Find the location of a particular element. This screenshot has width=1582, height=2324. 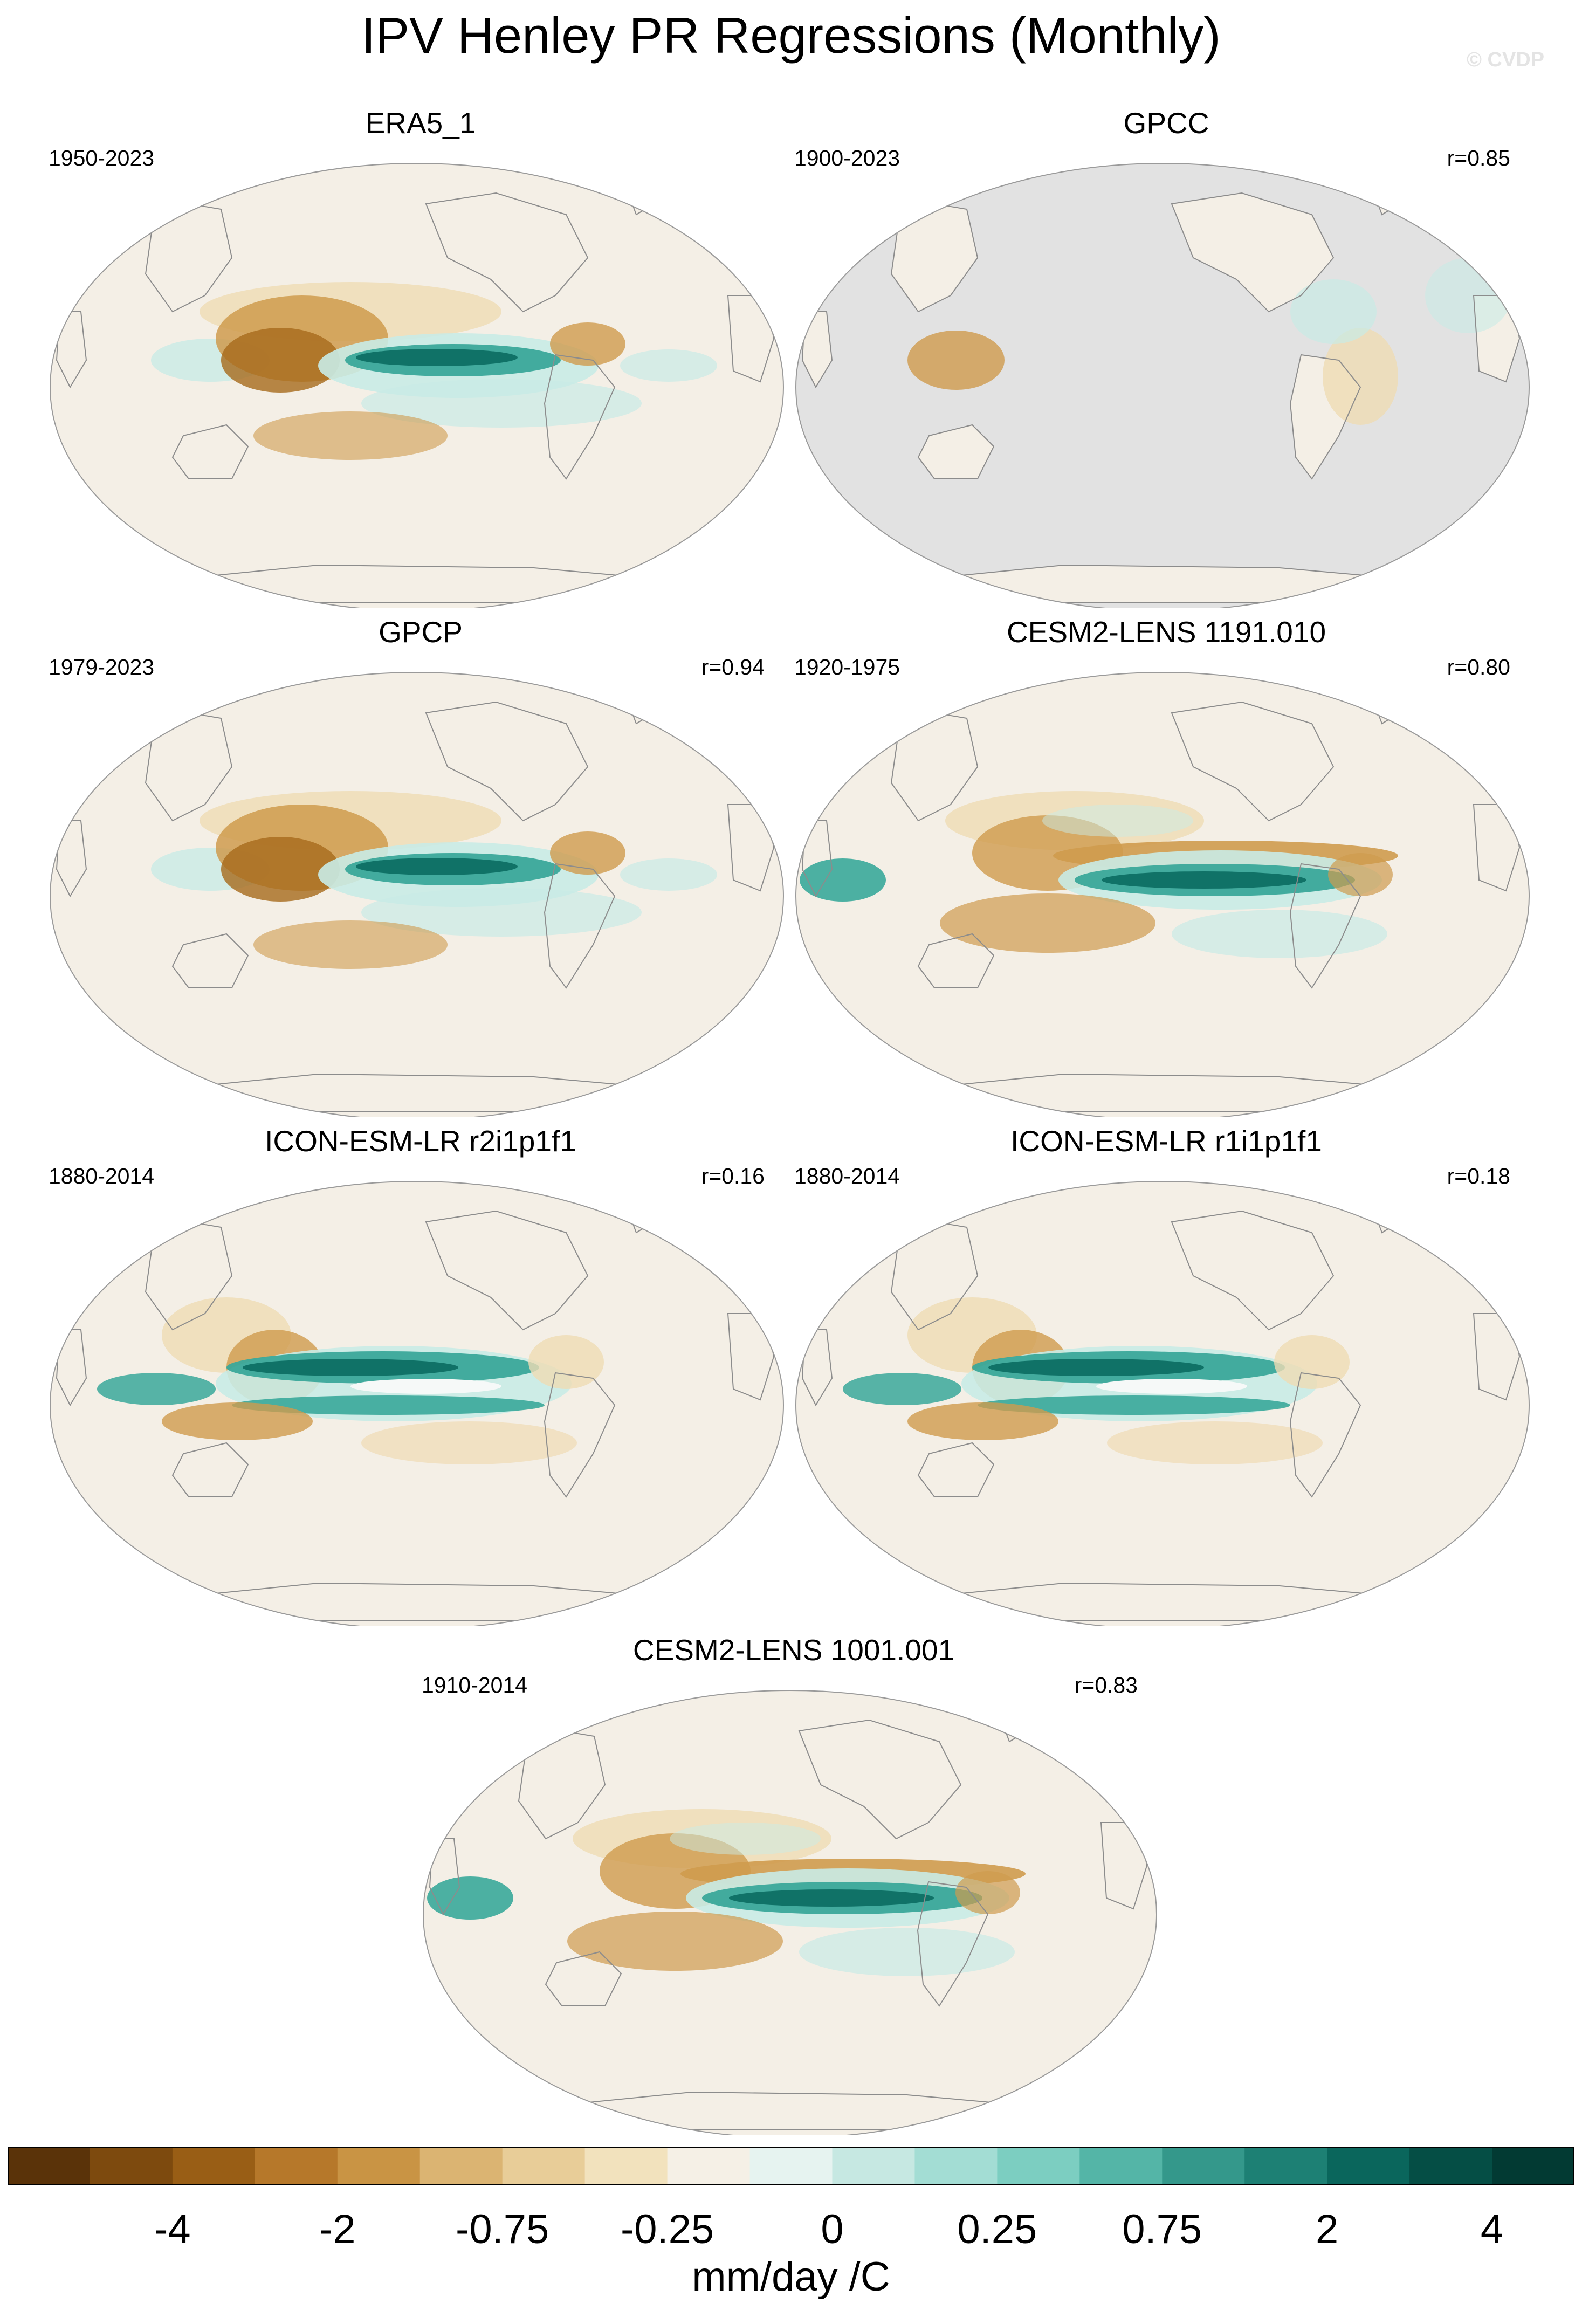

panel-title: CESM2-LENS 1191.010 is located at coordinates (1166, 632).